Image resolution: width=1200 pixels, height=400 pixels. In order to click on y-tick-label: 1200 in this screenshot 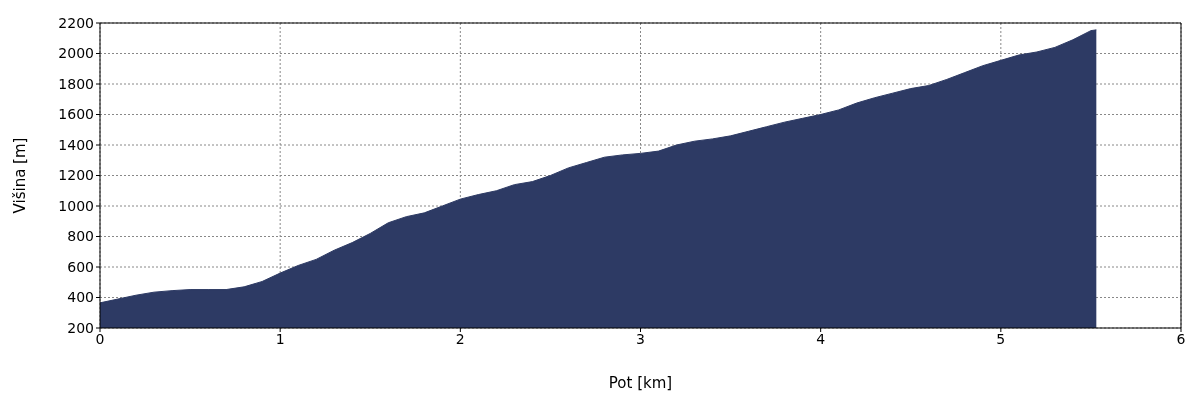, I will do `click(76, 175)`.